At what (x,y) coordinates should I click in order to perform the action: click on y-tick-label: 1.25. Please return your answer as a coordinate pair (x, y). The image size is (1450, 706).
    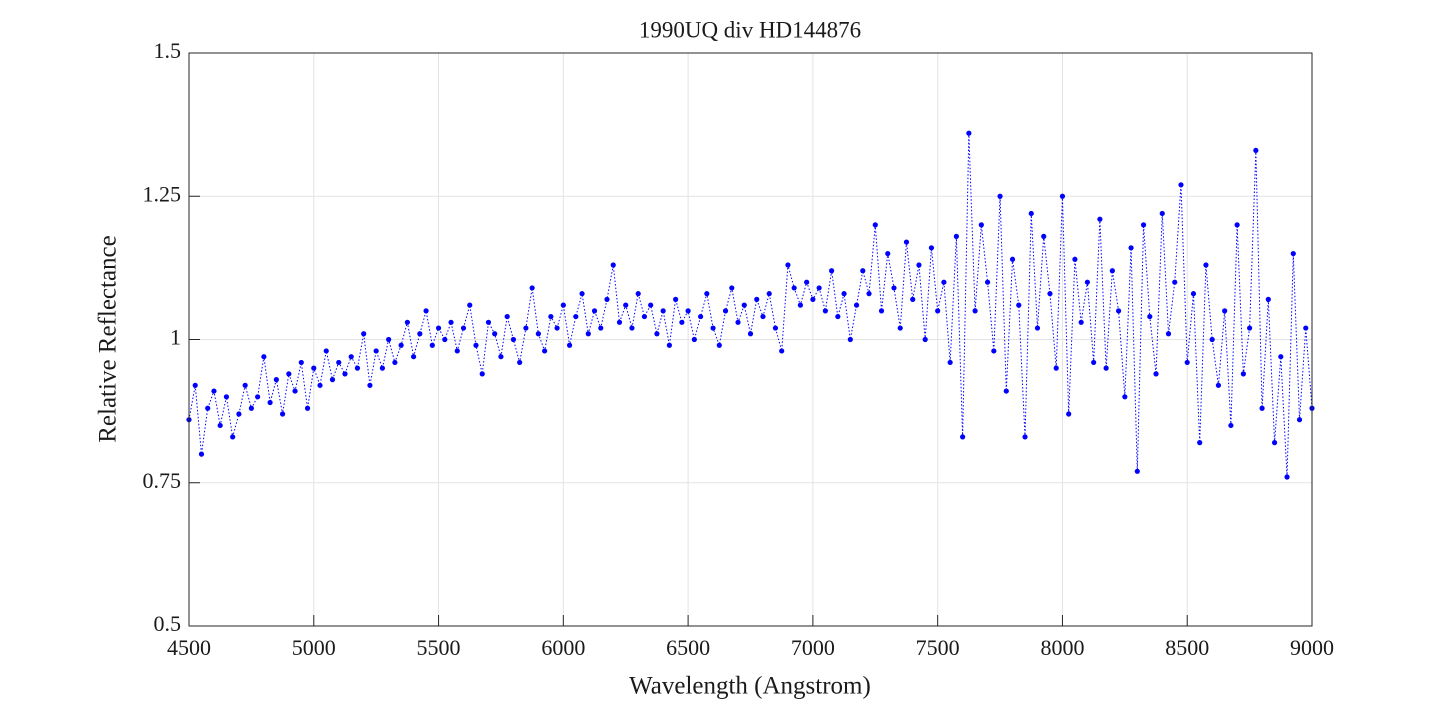
    Looking at the image, I should click on (162, 193).